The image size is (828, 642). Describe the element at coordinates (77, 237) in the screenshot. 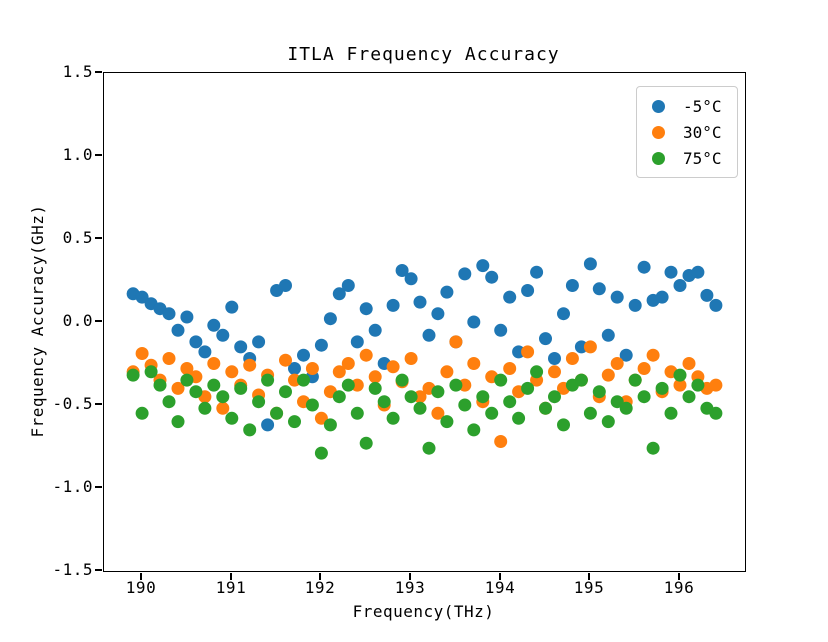

I see `y-tick-label: 0.5` at that location.